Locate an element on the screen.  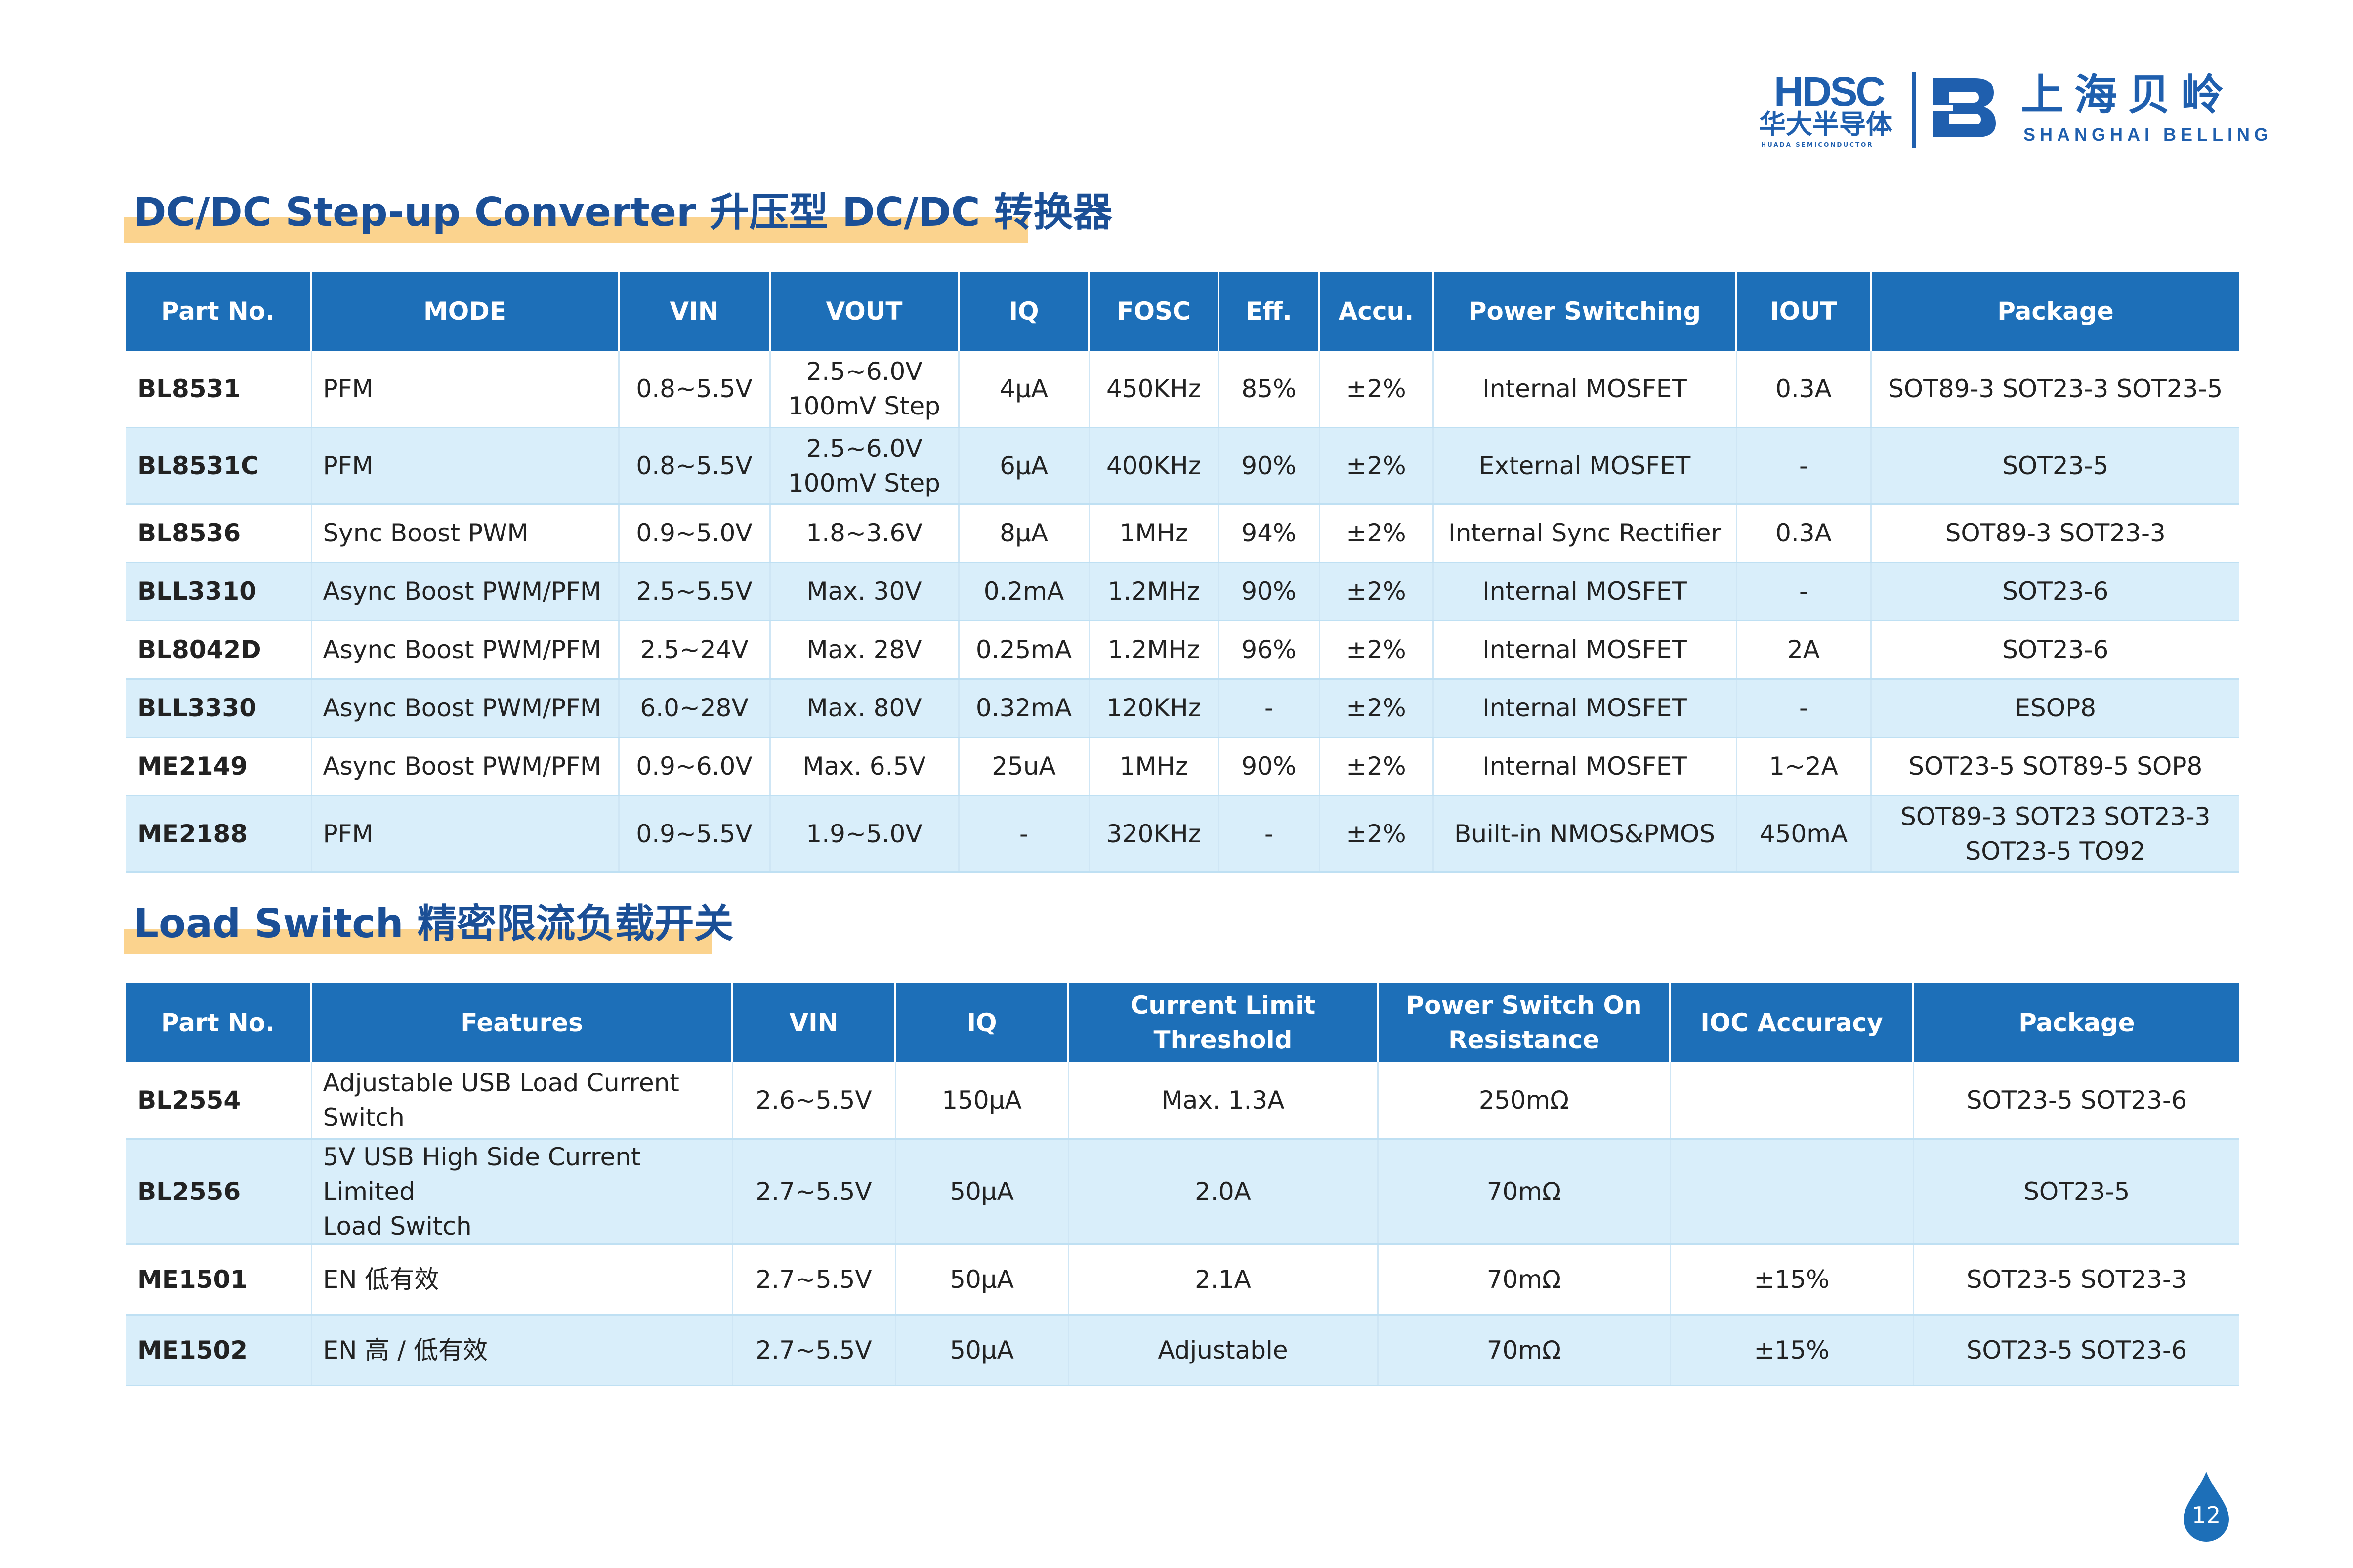
cell-current-limit-threshold: Adjustable is located at coordinates (1223, 1350).